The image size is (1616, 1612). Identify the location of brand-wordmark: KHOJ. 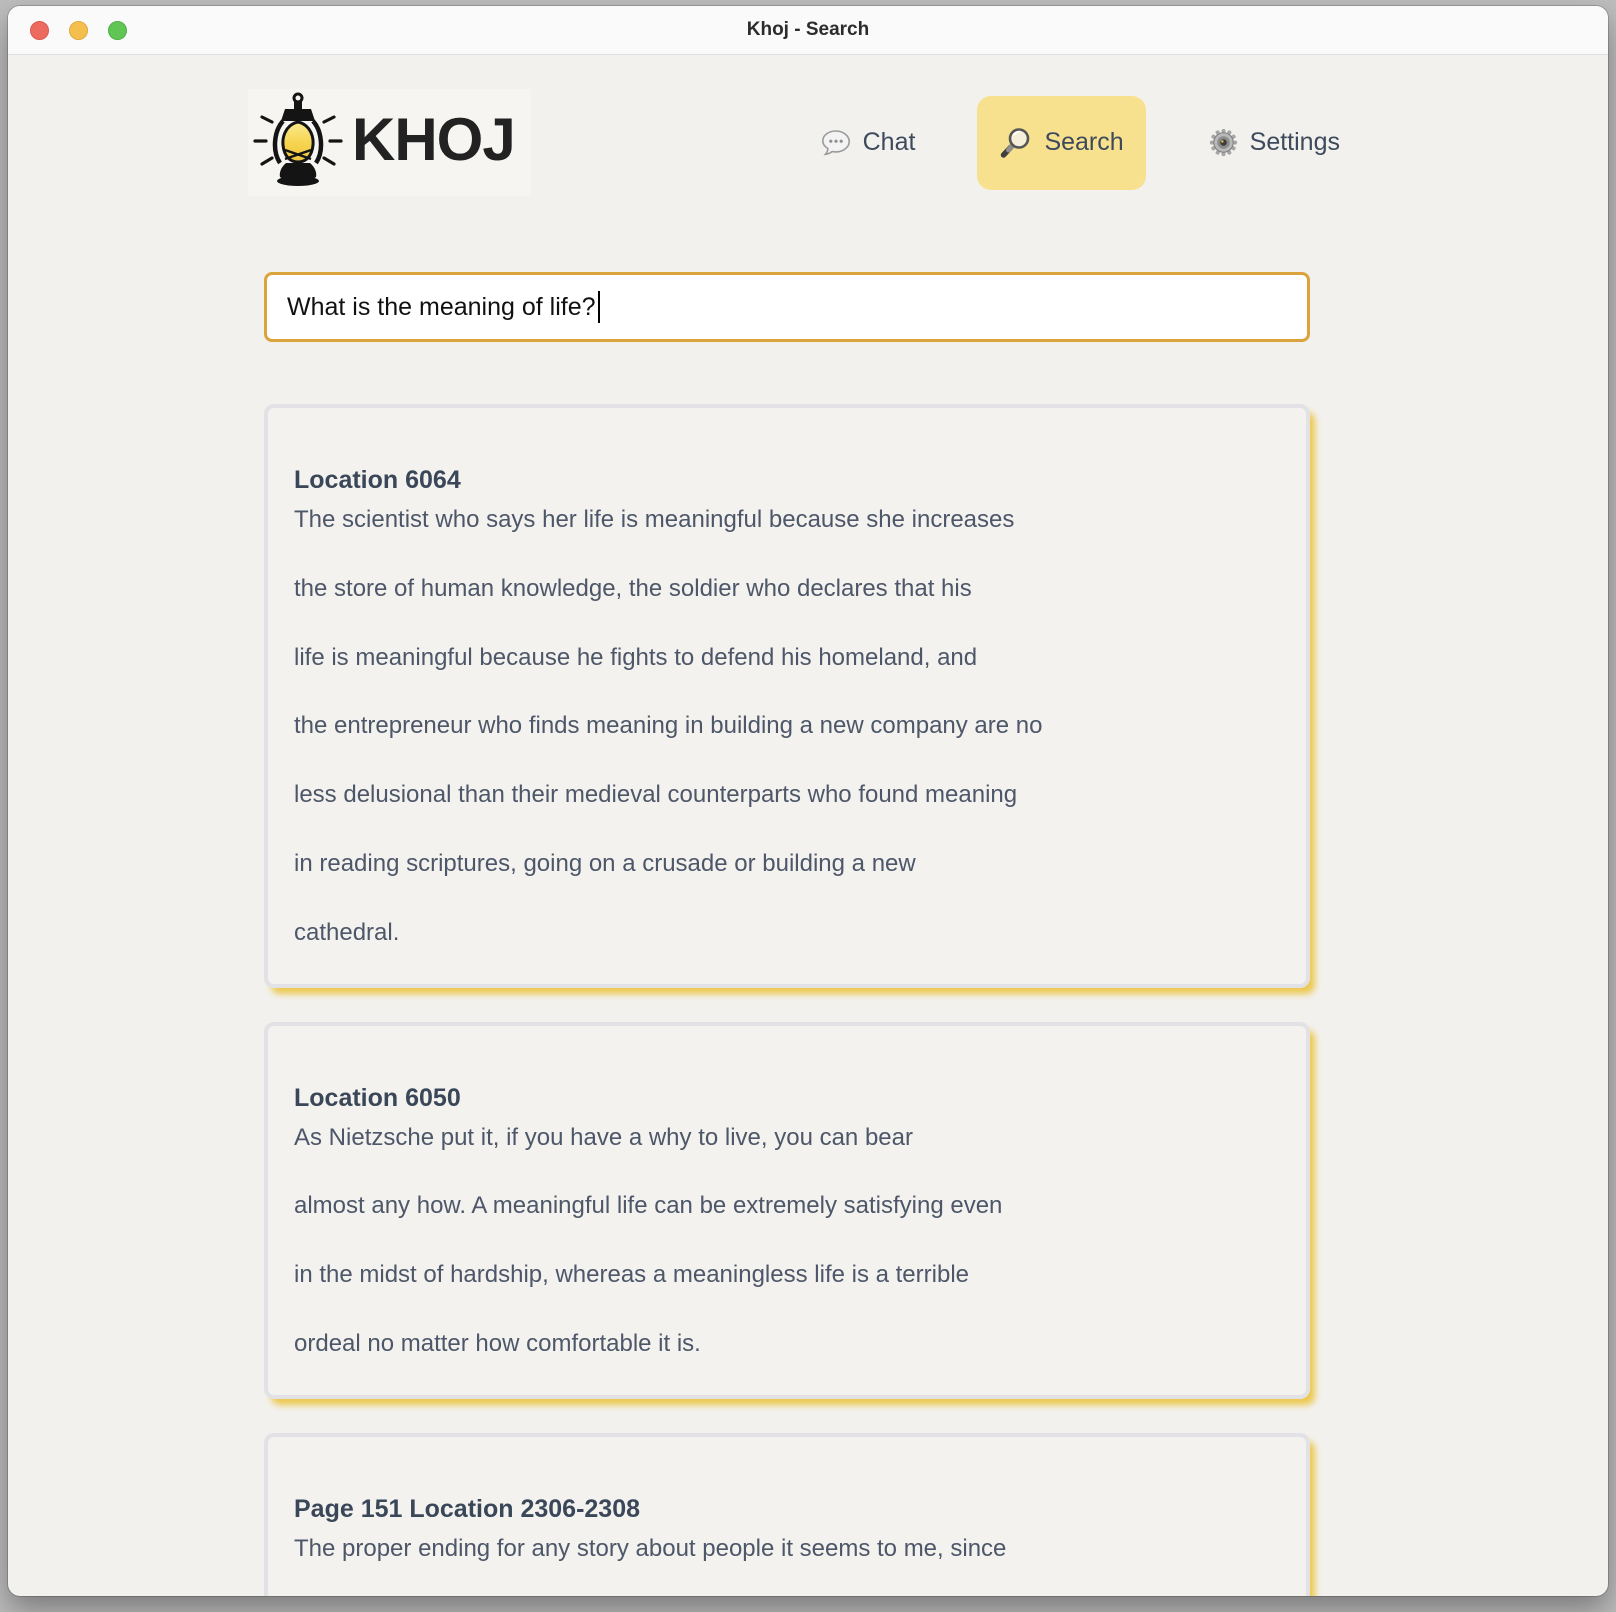
(434, 139).